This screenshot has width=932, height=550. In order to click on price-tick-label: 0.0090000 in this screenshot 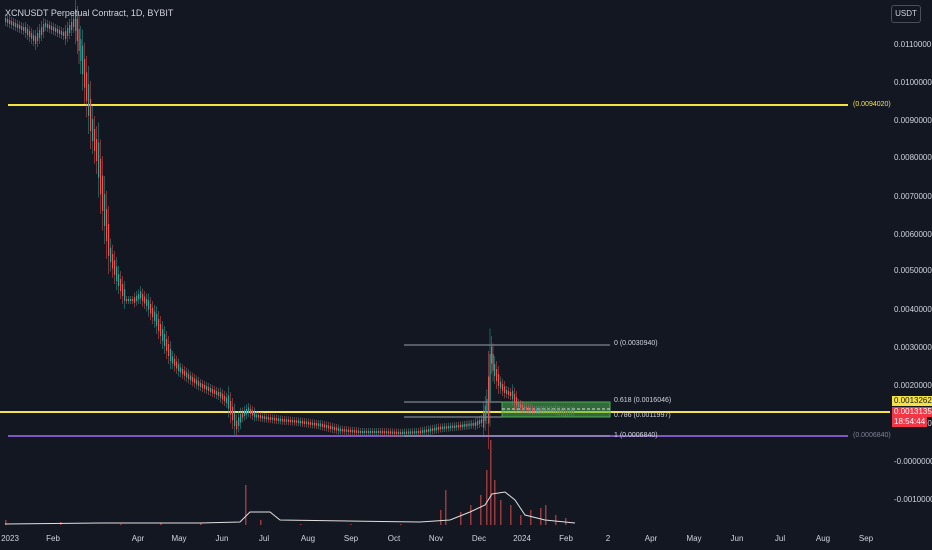, I will do `click(913, 120)`.